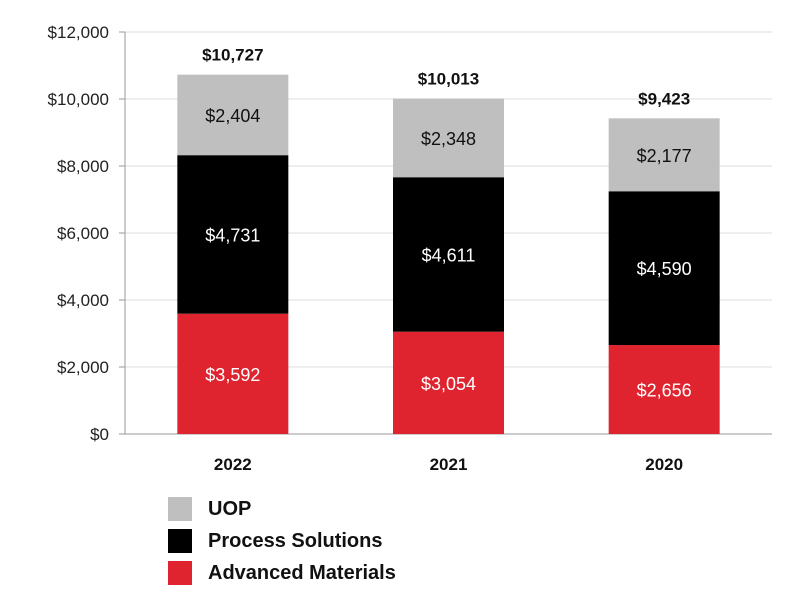  What do you see at coordinates (295, 540) in the screenshot?
I see `legend-label-process-solutions: Process Solutions` at bounding box center [295, 540].